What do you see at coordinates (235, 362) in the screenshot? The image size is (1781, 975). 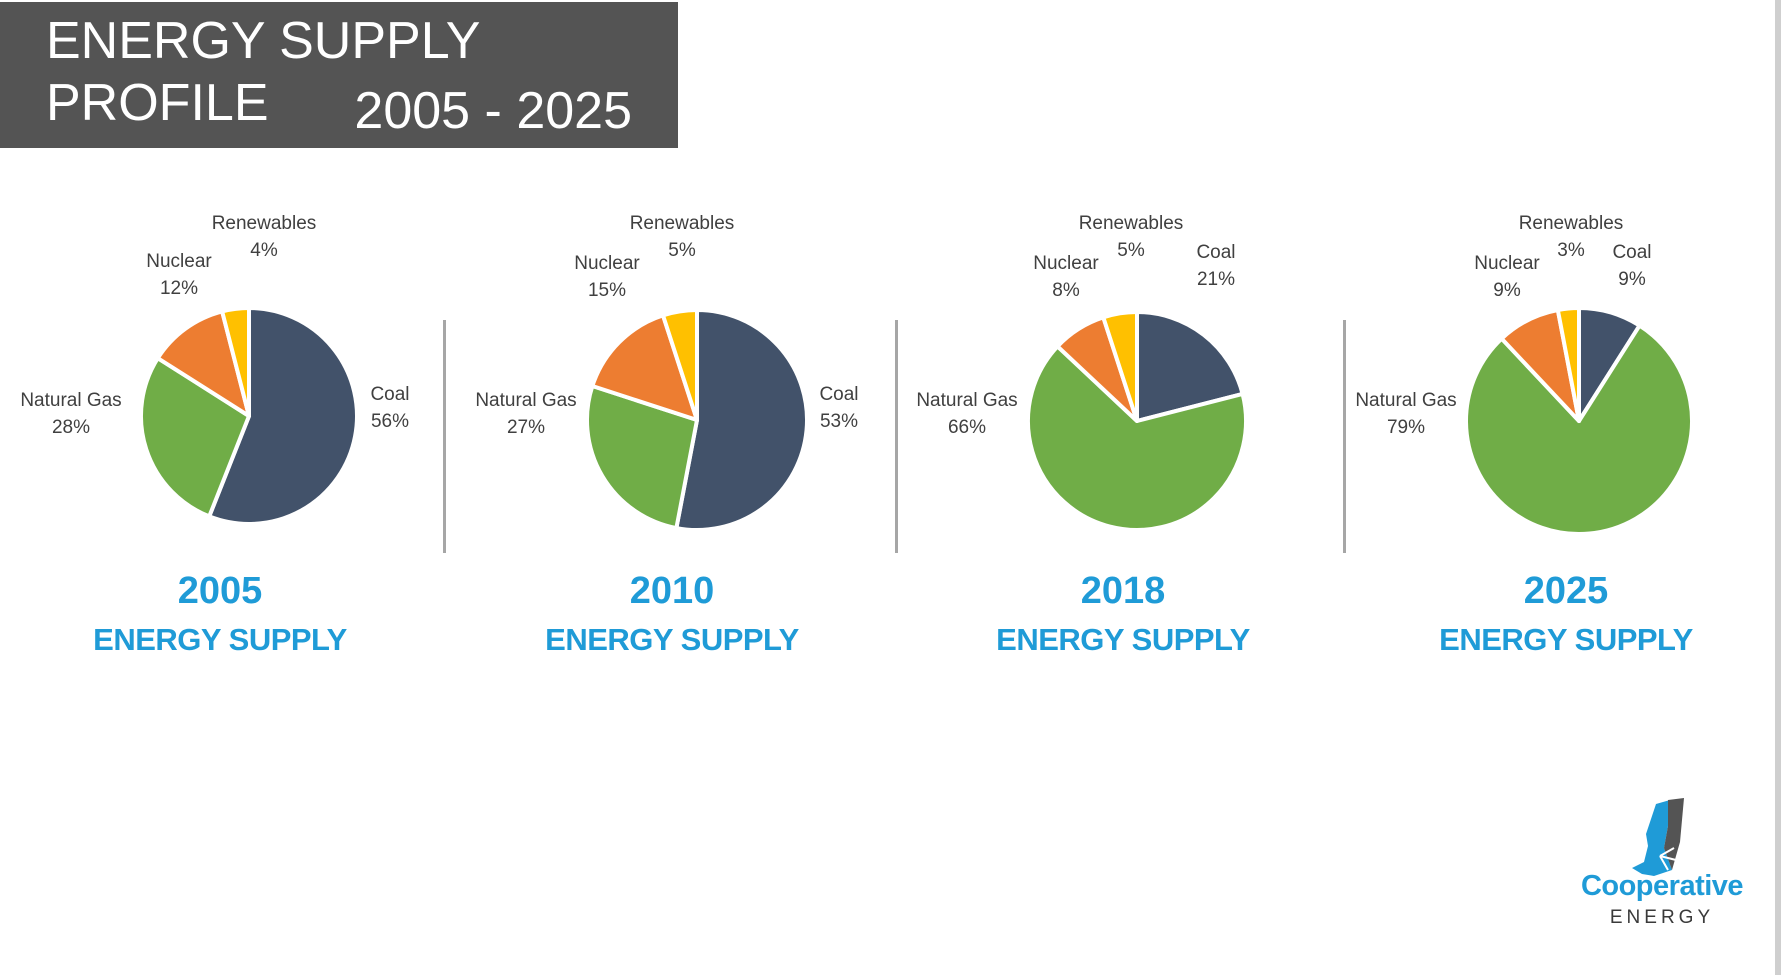 I see `pie-slice-2005-renewables` at bounding box center [235, 362].